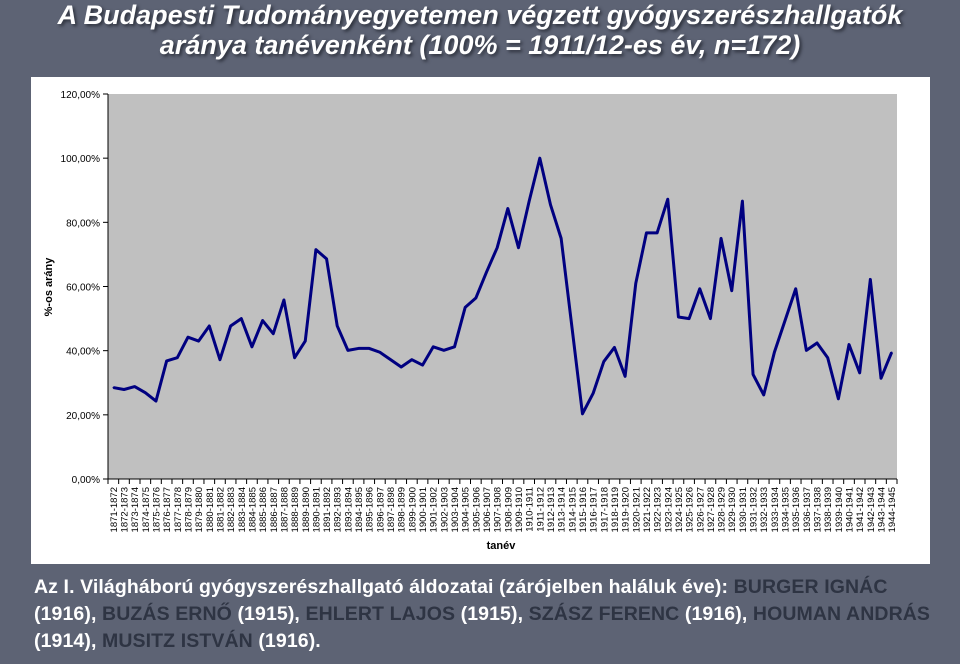 The width and height of the screenshot is (960, 664). I want to click on x-tick-label: 1911-1912, so click(540, 509).